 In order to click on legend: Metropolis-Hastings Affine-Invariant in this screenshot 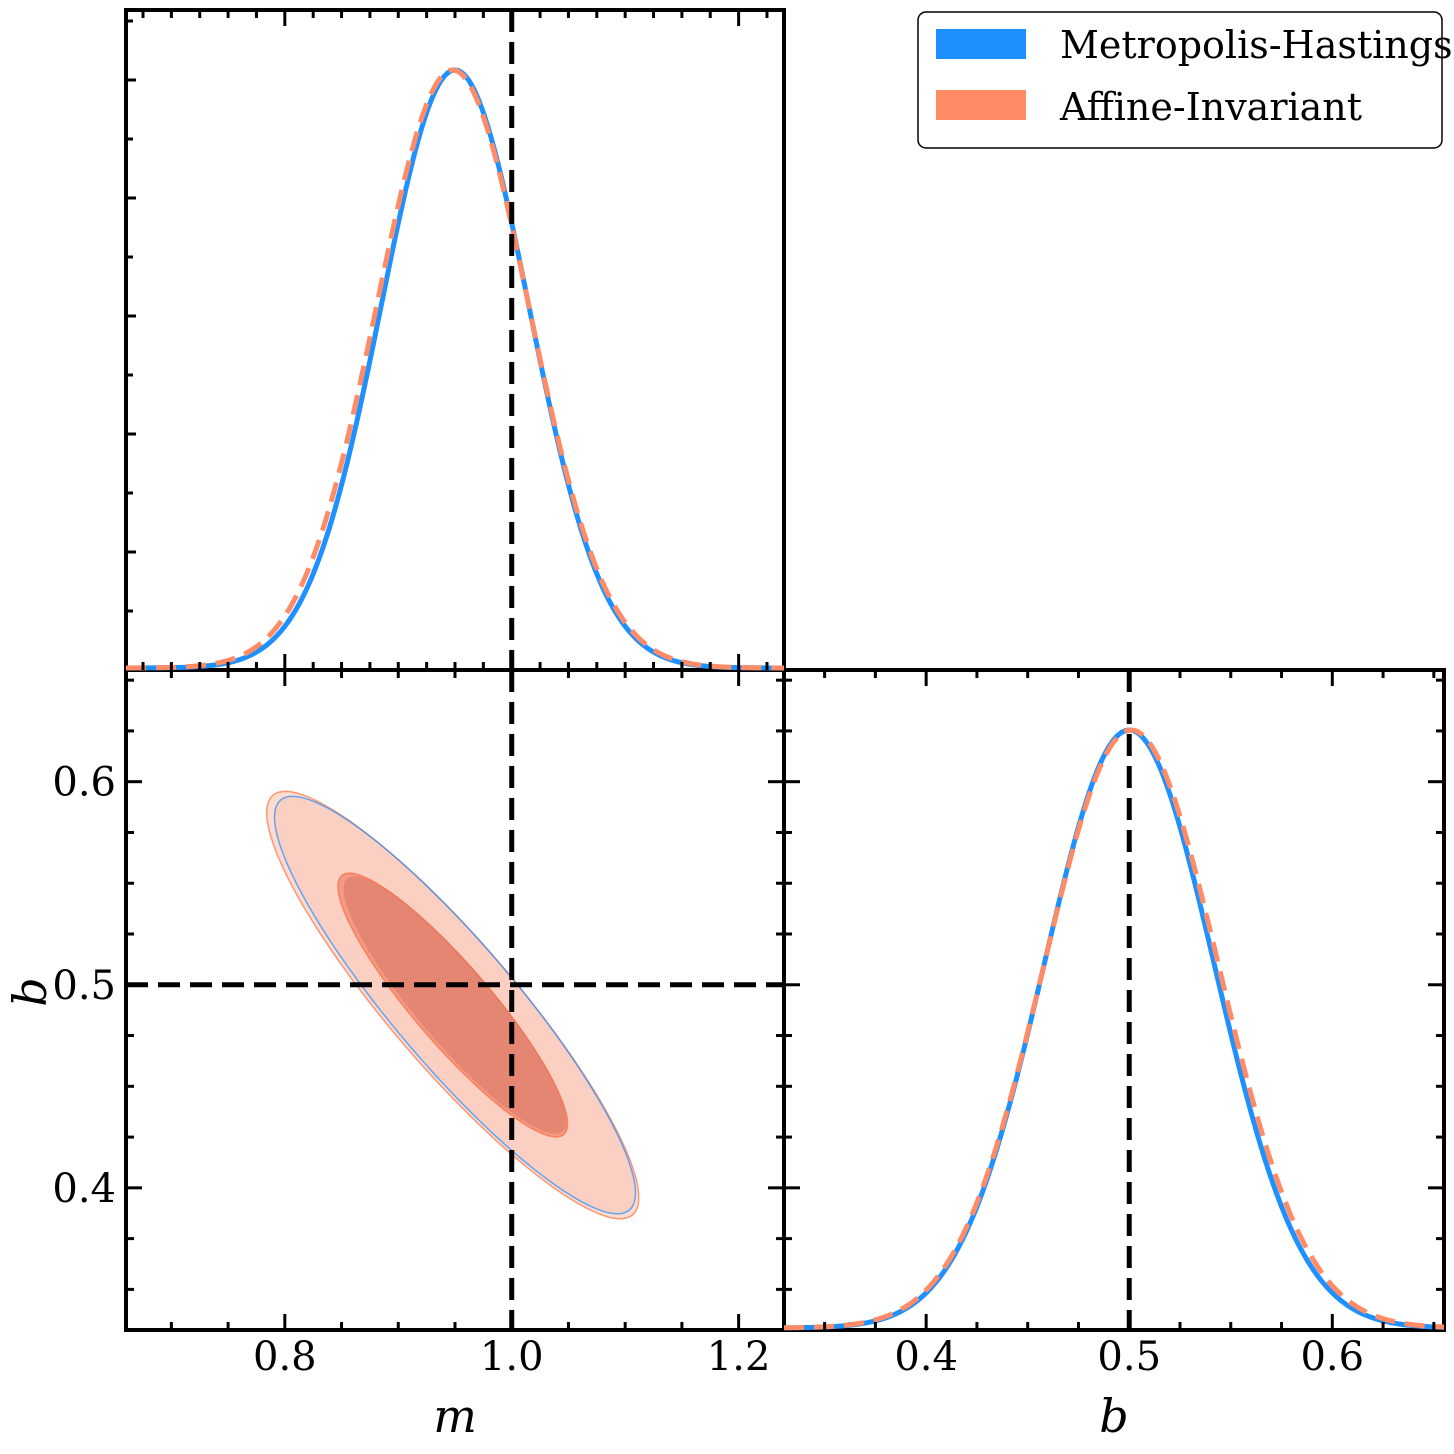, I will do `click(1185, 80)`.